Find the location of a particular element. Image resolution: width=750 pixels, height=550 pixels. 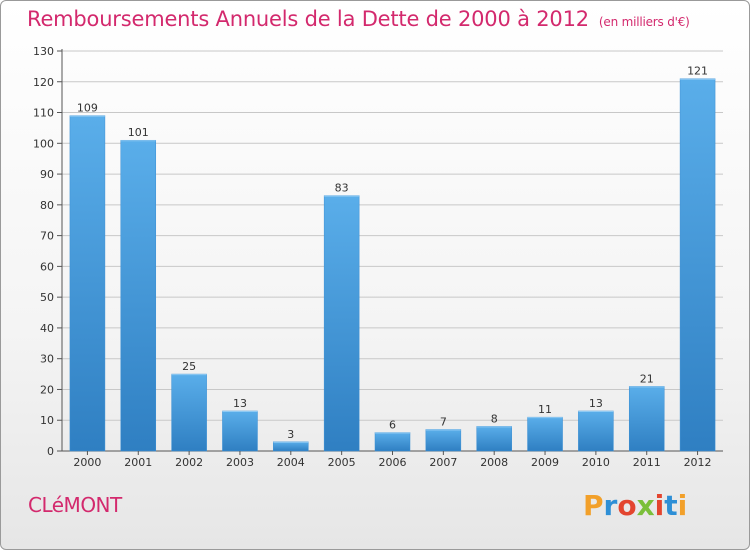

y-tick-label: 60 is located at coordinates (47, 266).